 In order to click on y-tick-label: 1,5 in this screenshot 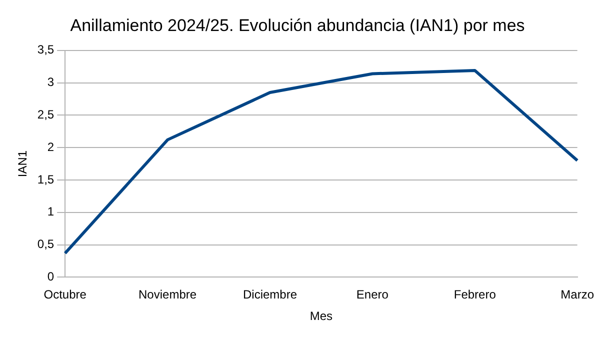, I will do `click(45, 179)`.